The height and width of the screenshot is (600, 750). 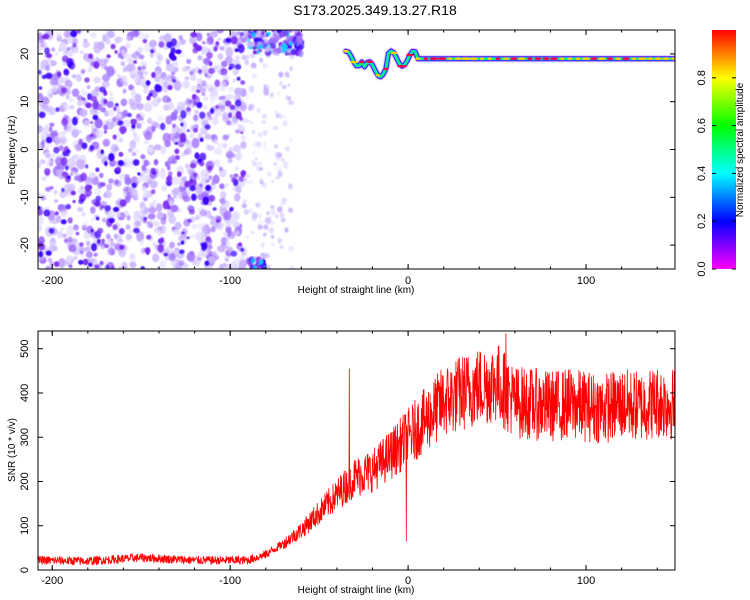 I want to click on snr-y-axis-label: SNR (10 * v/v), so click(x=12, y=450).